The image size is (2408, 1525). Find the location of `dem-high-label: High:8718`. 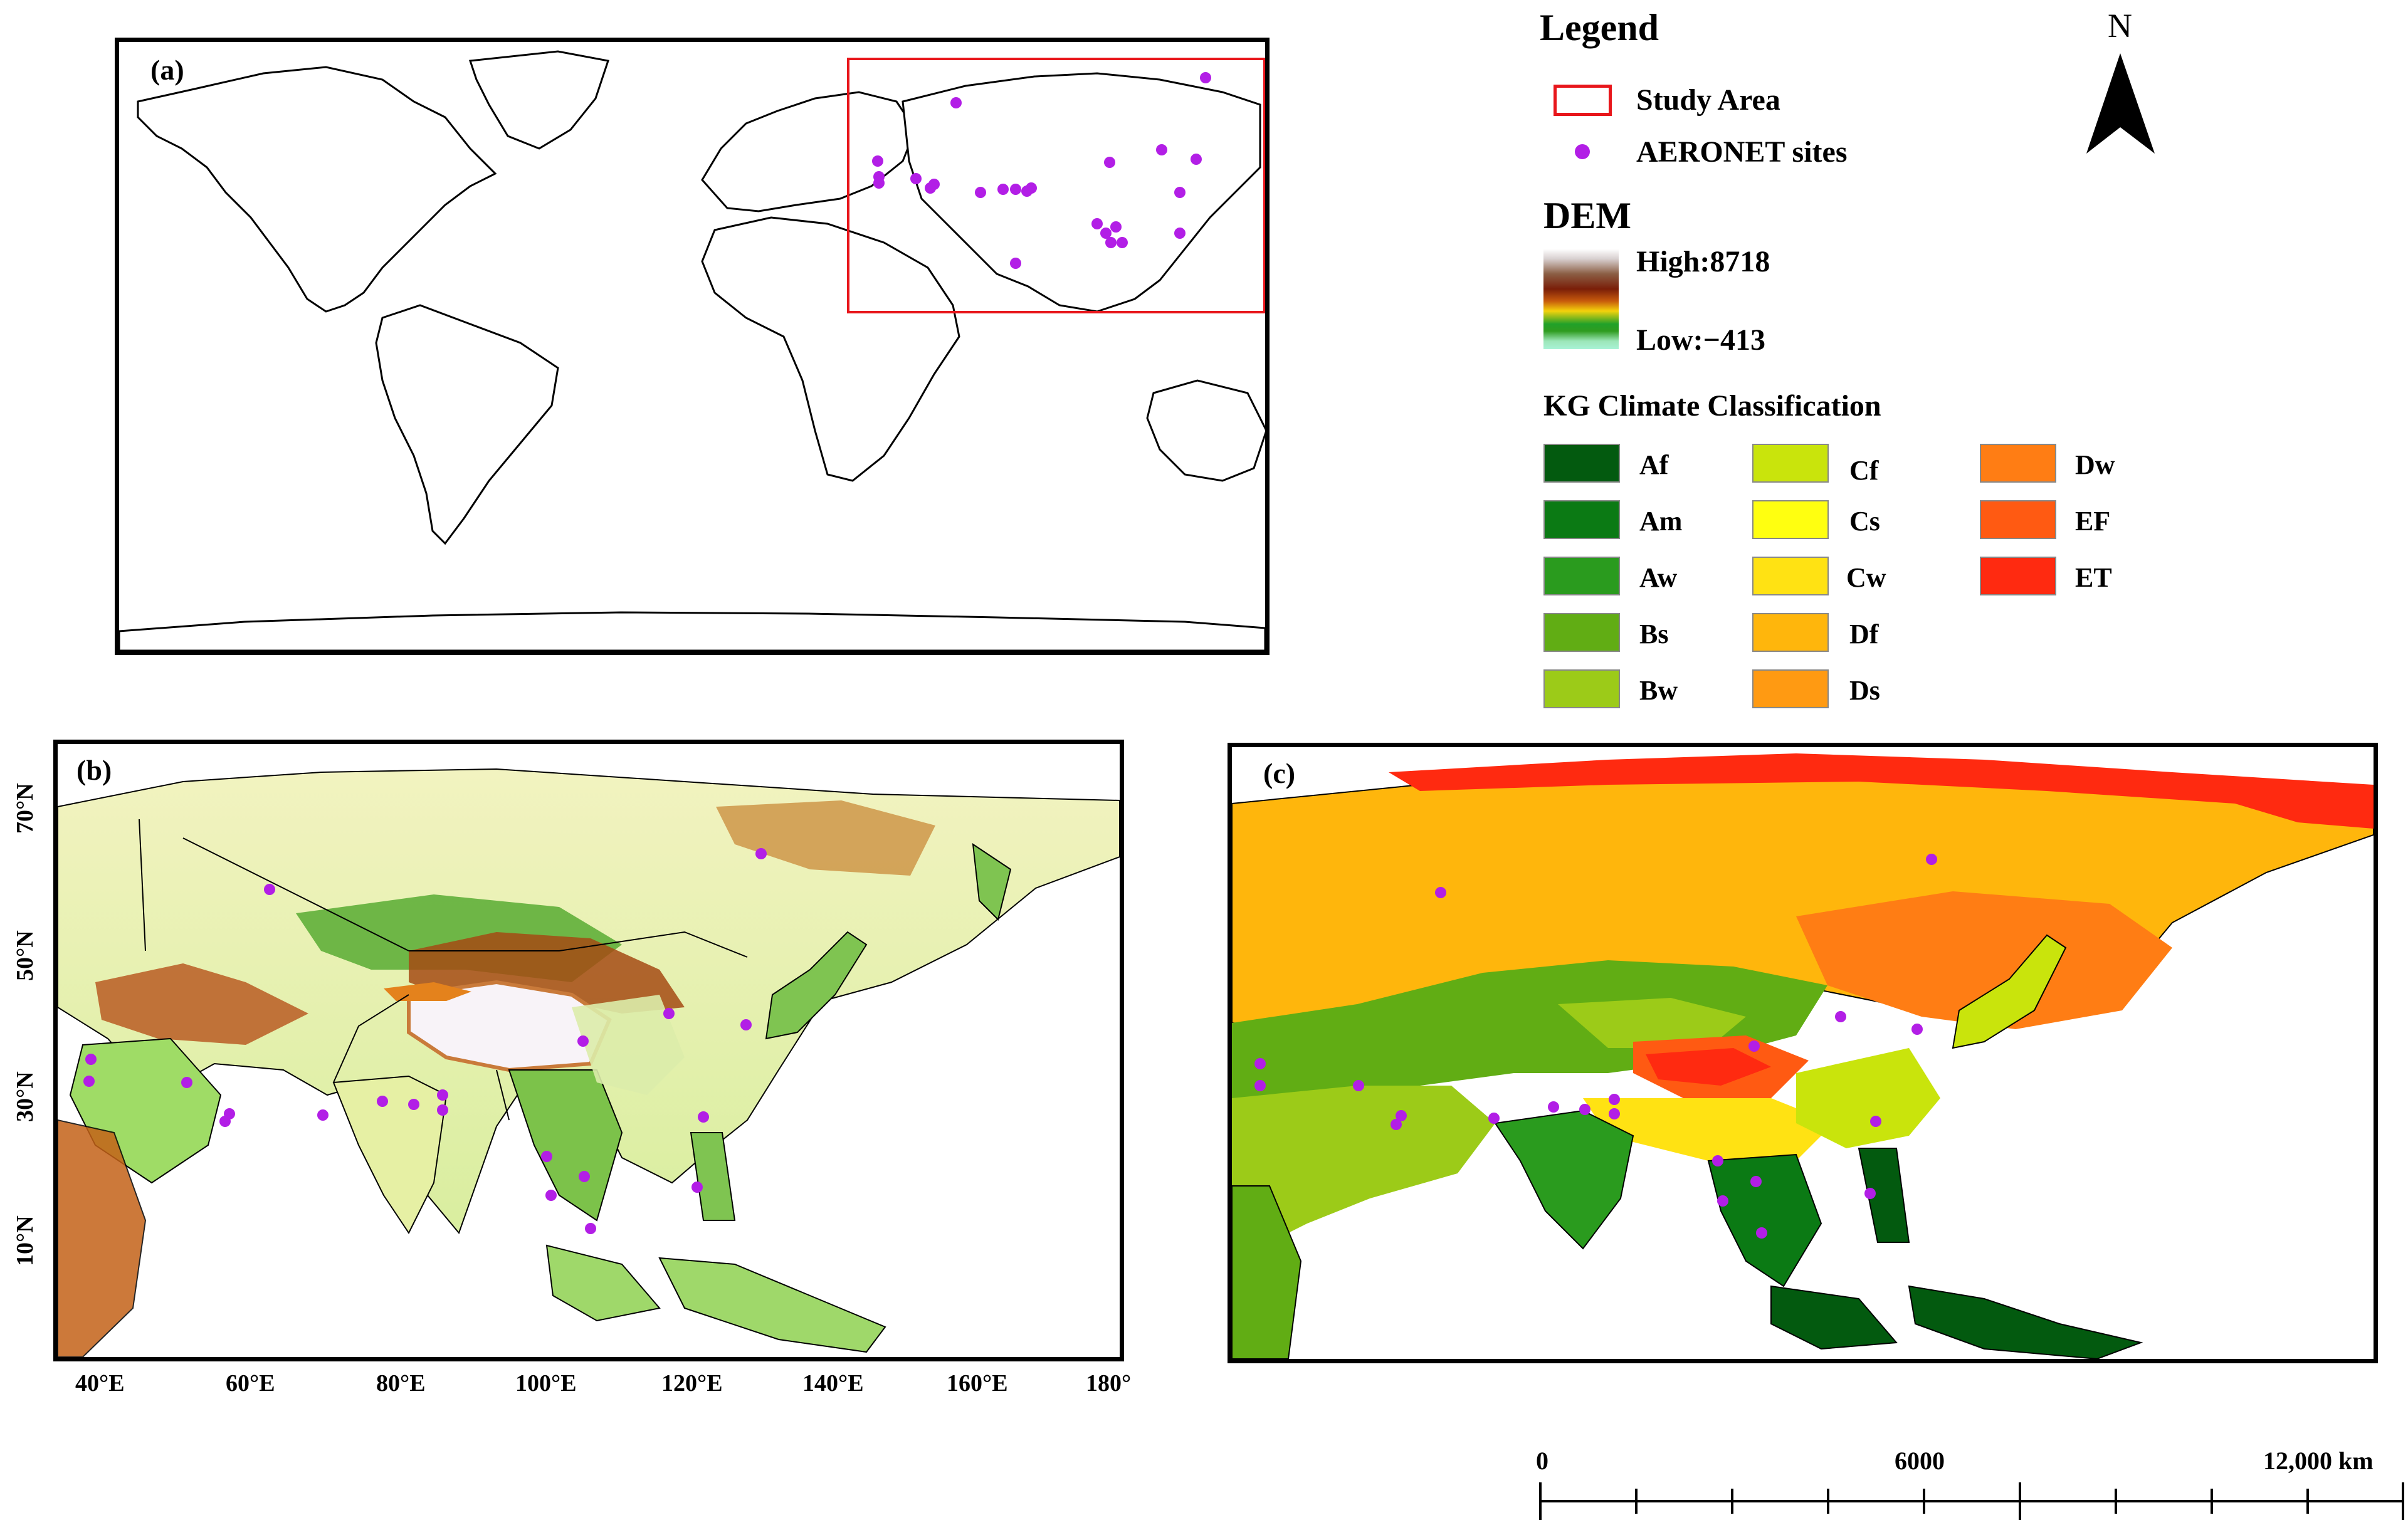

dem-high-label: High:8718 is located at coordinates (1703, 261).